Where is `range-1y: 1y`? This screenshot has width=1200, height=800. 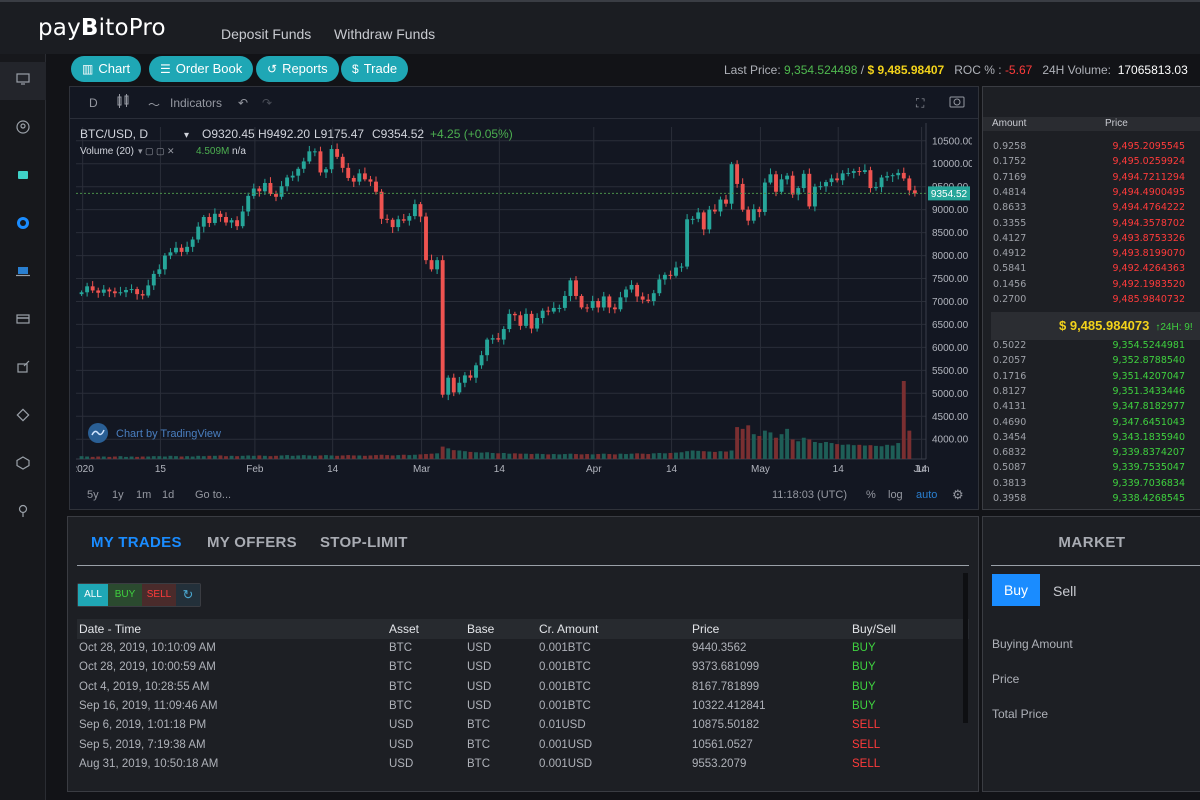
range-1y: 1y is located at coordinates (118, 495).